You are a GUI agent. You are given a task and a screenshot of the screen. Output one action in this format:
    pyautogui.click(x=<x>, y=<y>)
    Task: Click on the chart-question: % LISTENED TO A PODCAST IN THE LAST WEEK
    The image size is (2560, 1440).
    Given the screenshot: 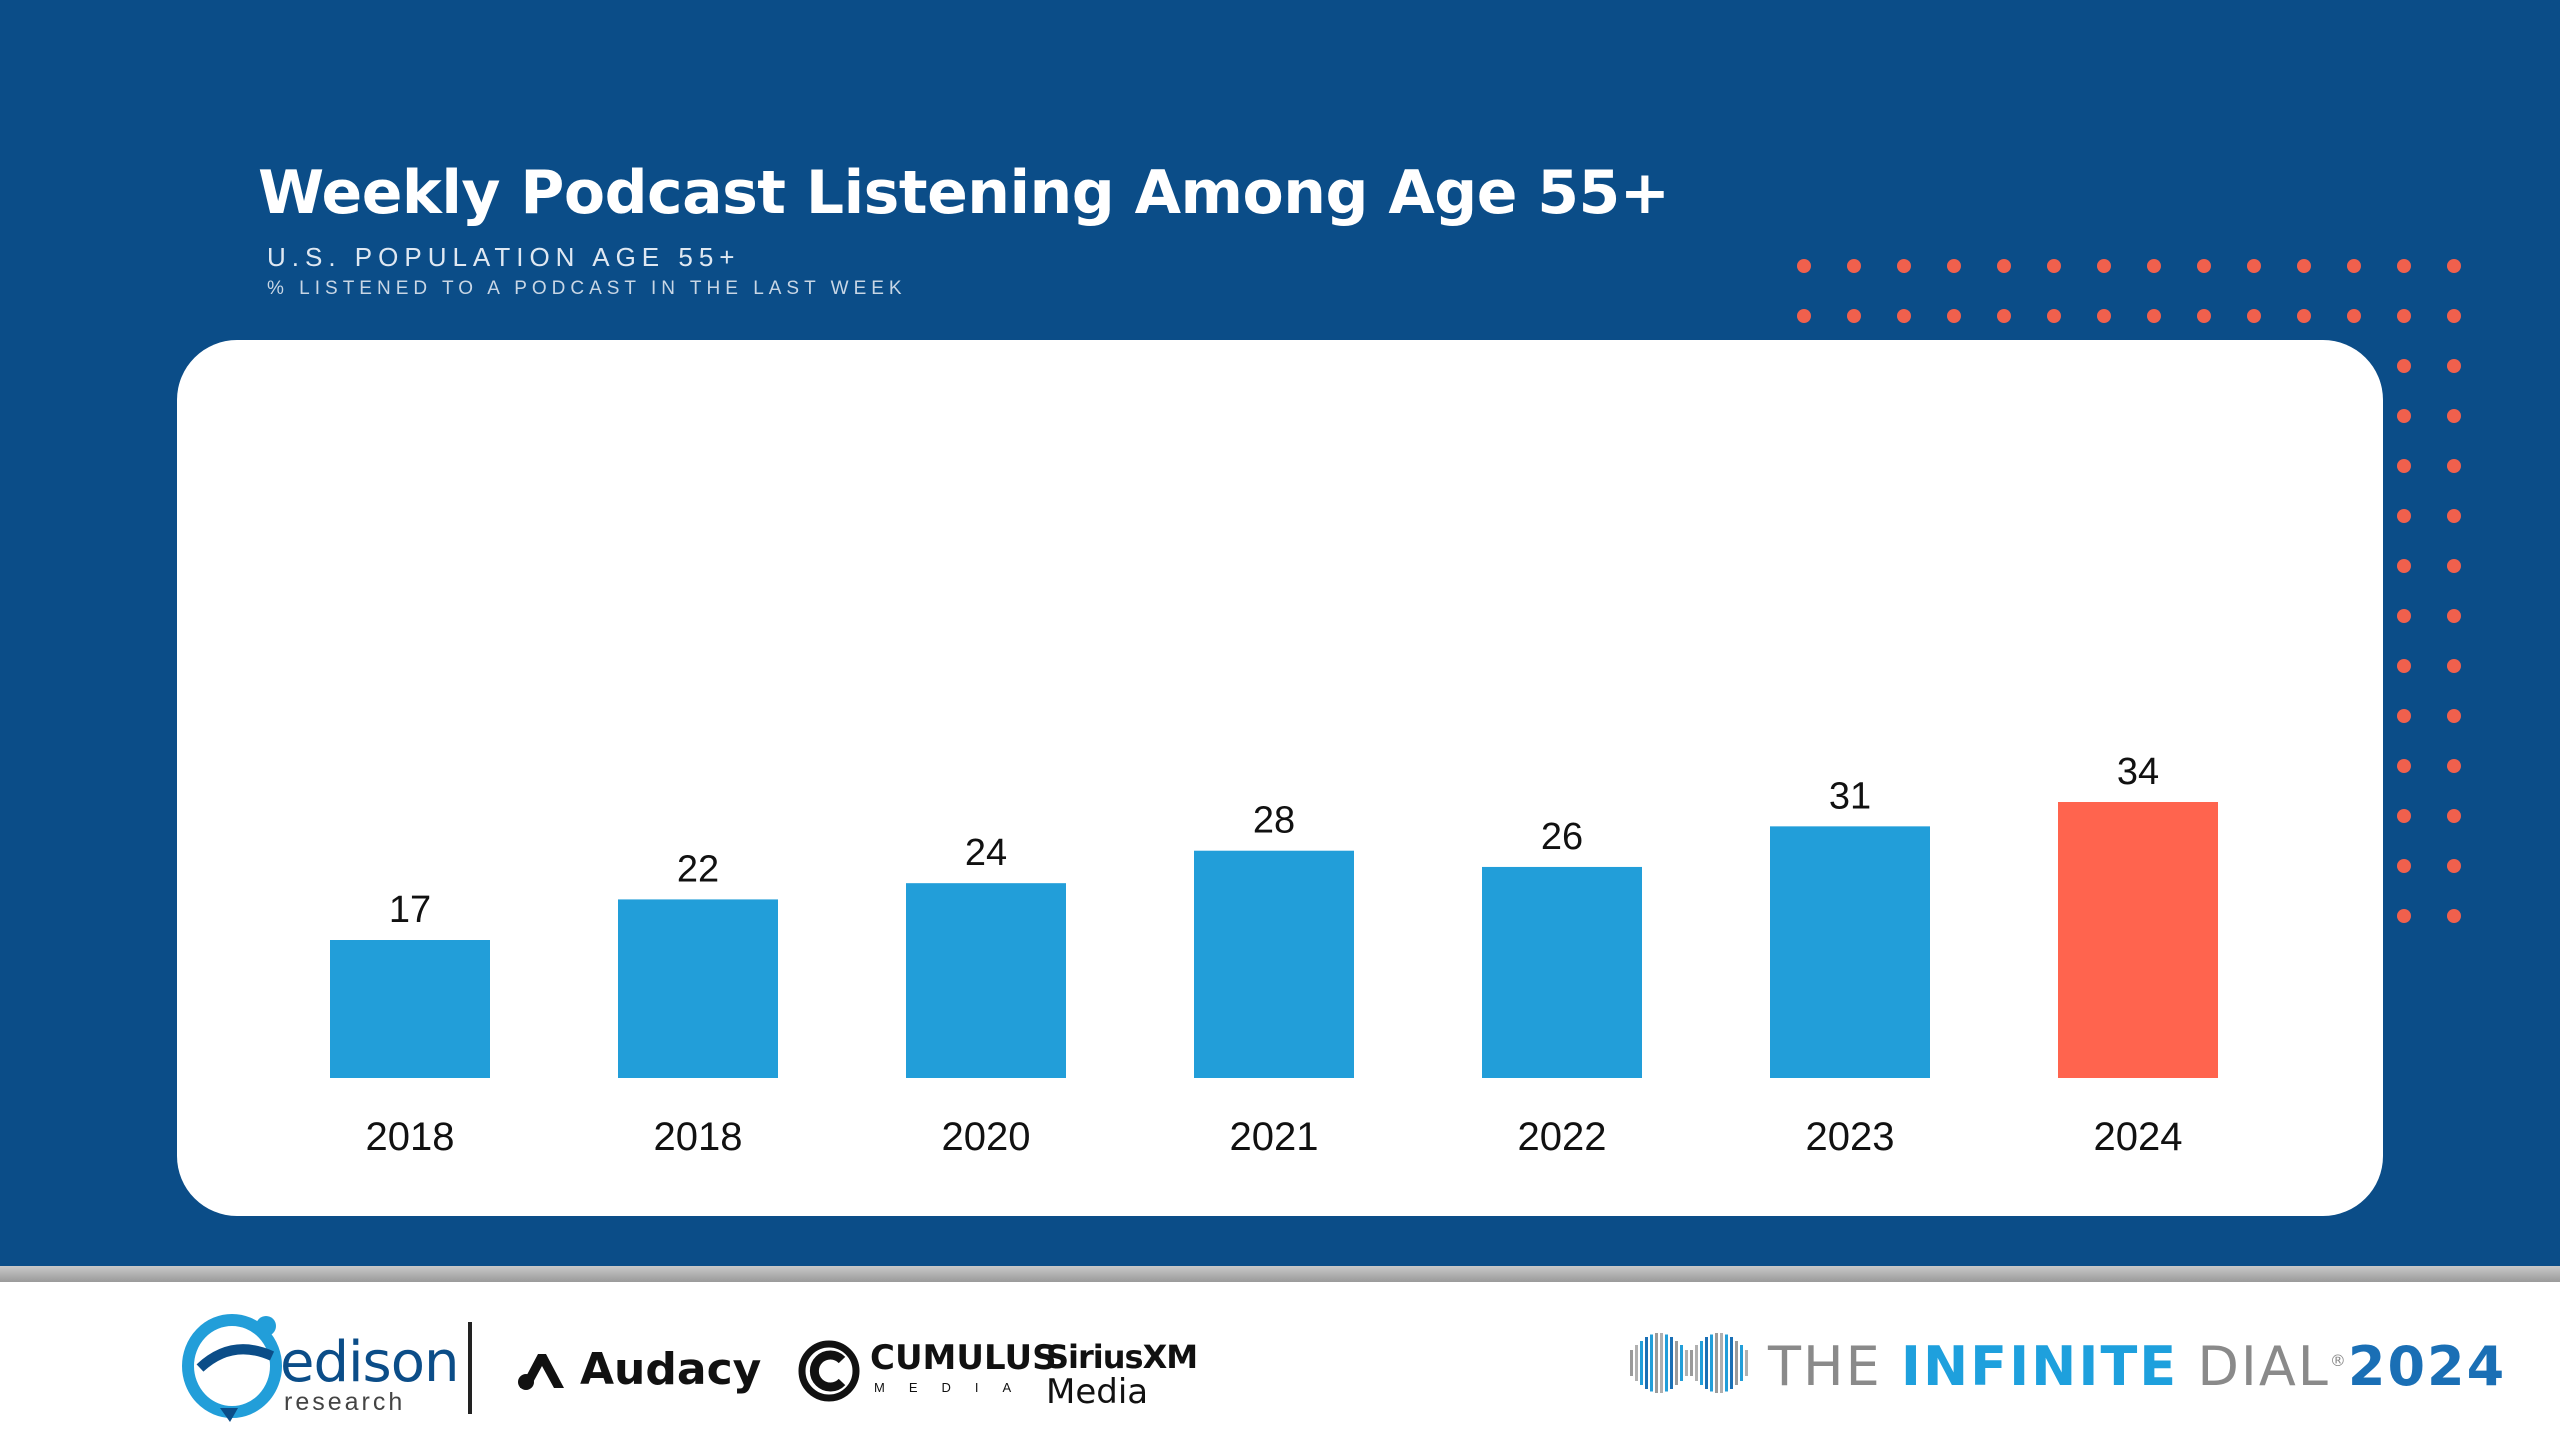 What is the action you would take?
    pyautogui.click(x=587, y=288)
    